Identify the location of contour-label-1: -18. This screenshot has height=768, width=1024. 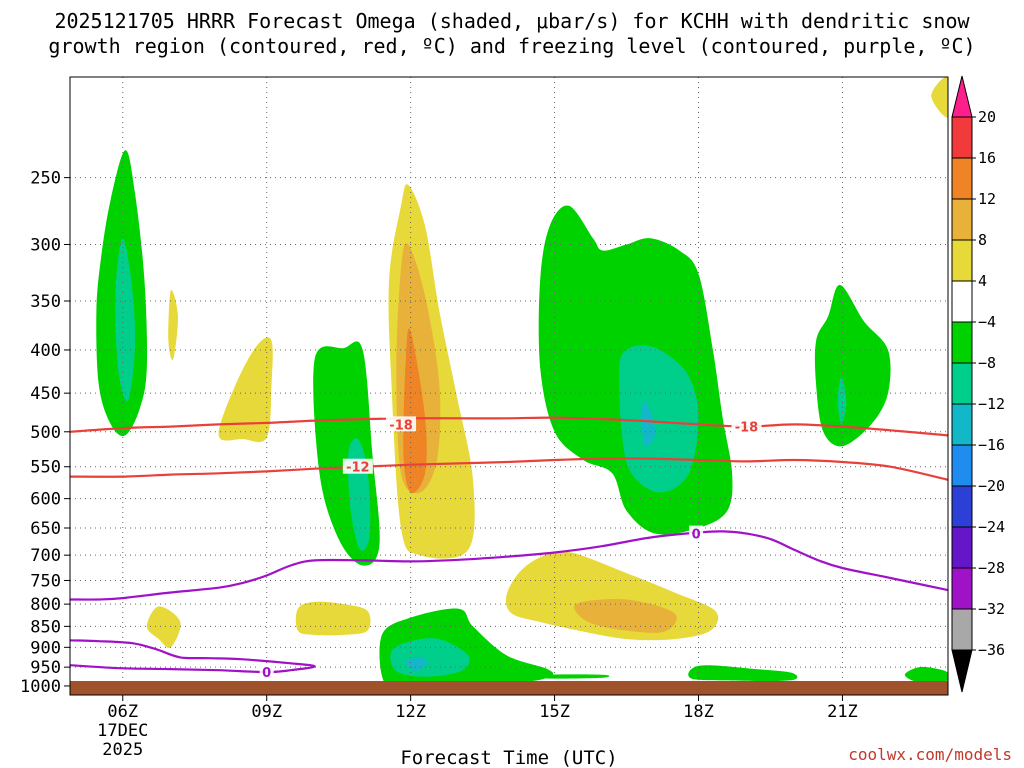
(747, 428).